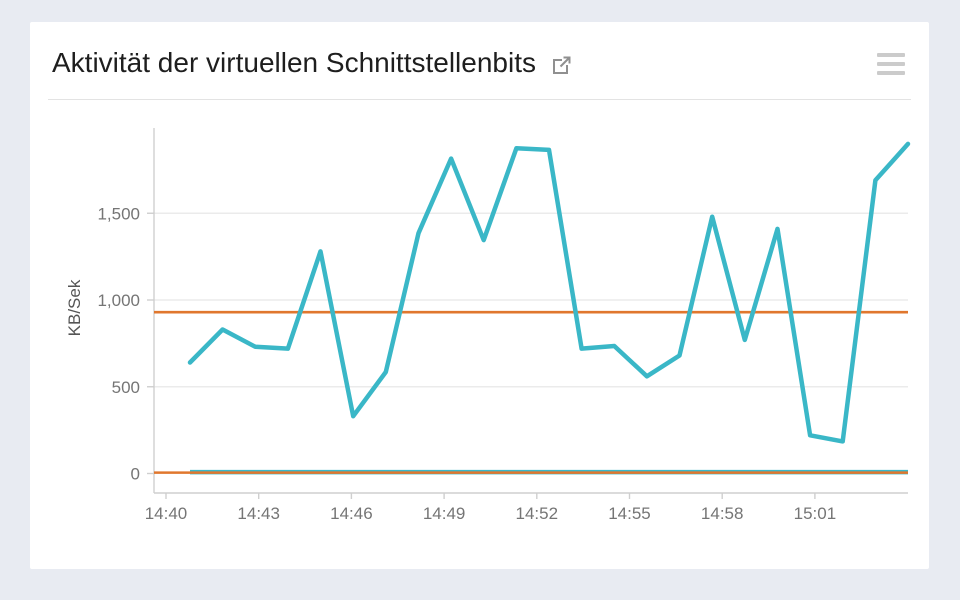  I want to click on x-tick-label: 15:01, so click(815, 513).